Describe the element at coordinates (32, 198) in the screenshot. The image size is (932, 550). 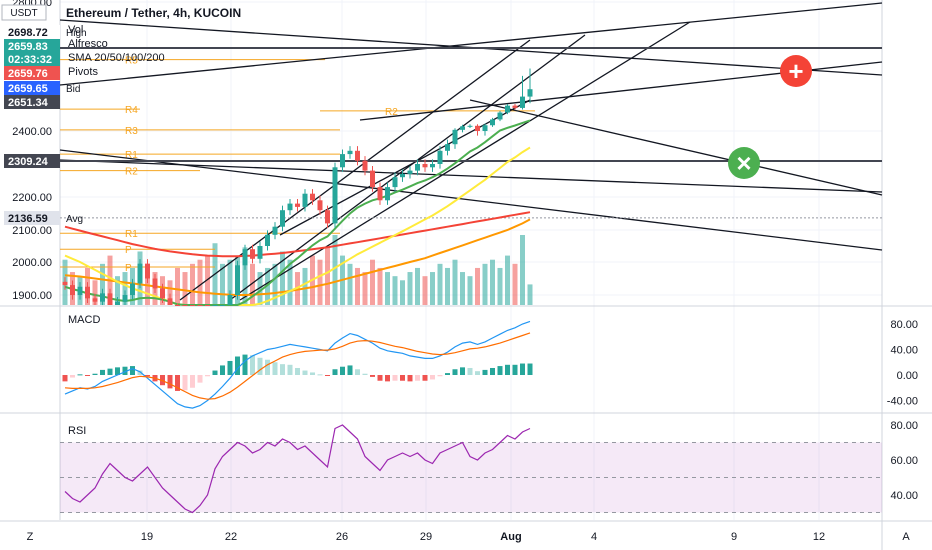
I see `price-tick-label: 2200.00` at that location.